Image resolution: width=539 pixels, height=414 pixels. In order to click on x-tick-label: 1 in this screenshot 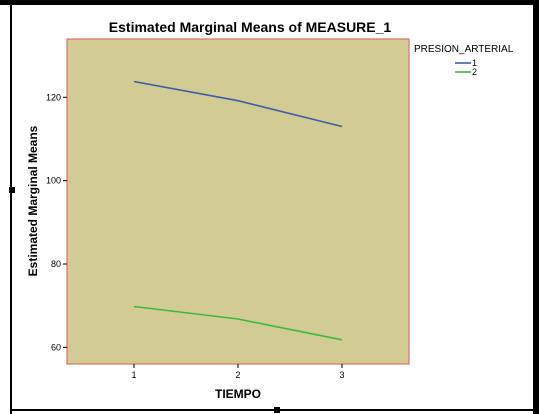, I will do `click(133, 375)`.